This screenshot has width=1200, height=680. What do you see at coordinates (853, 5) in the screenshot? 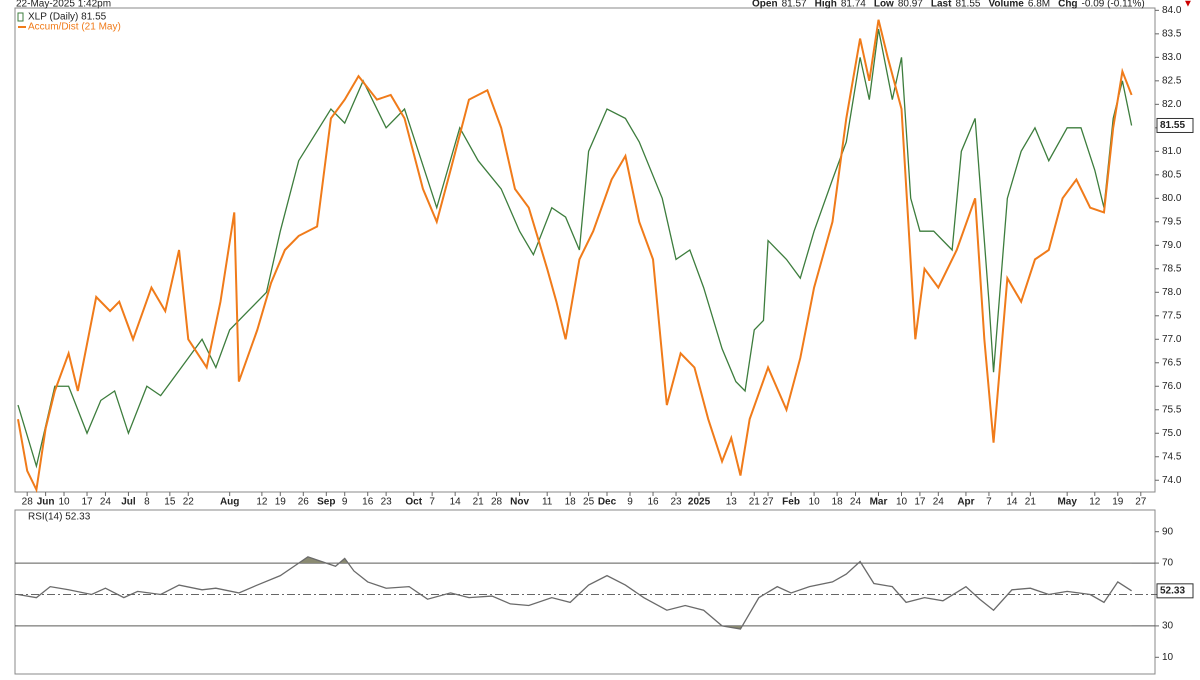
I see `quote-value: 81.74` at bounding box center [853, 5].